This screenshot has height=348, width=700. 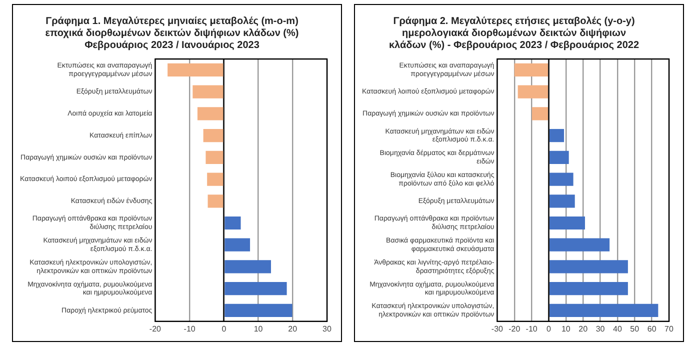 What do you see at coordinates (652, 329) in the screenshot?
I see `x-tick-label: 60` at bounding box center [652, 329].